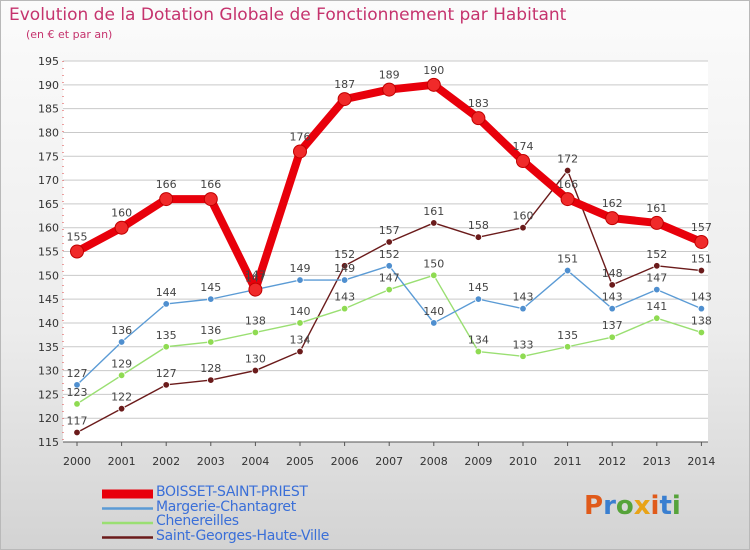 This screenshot has height=550, width=750. Describe the element at coordinates (594, 506) in the screenshot. I see `logo-letter: P` at that location.